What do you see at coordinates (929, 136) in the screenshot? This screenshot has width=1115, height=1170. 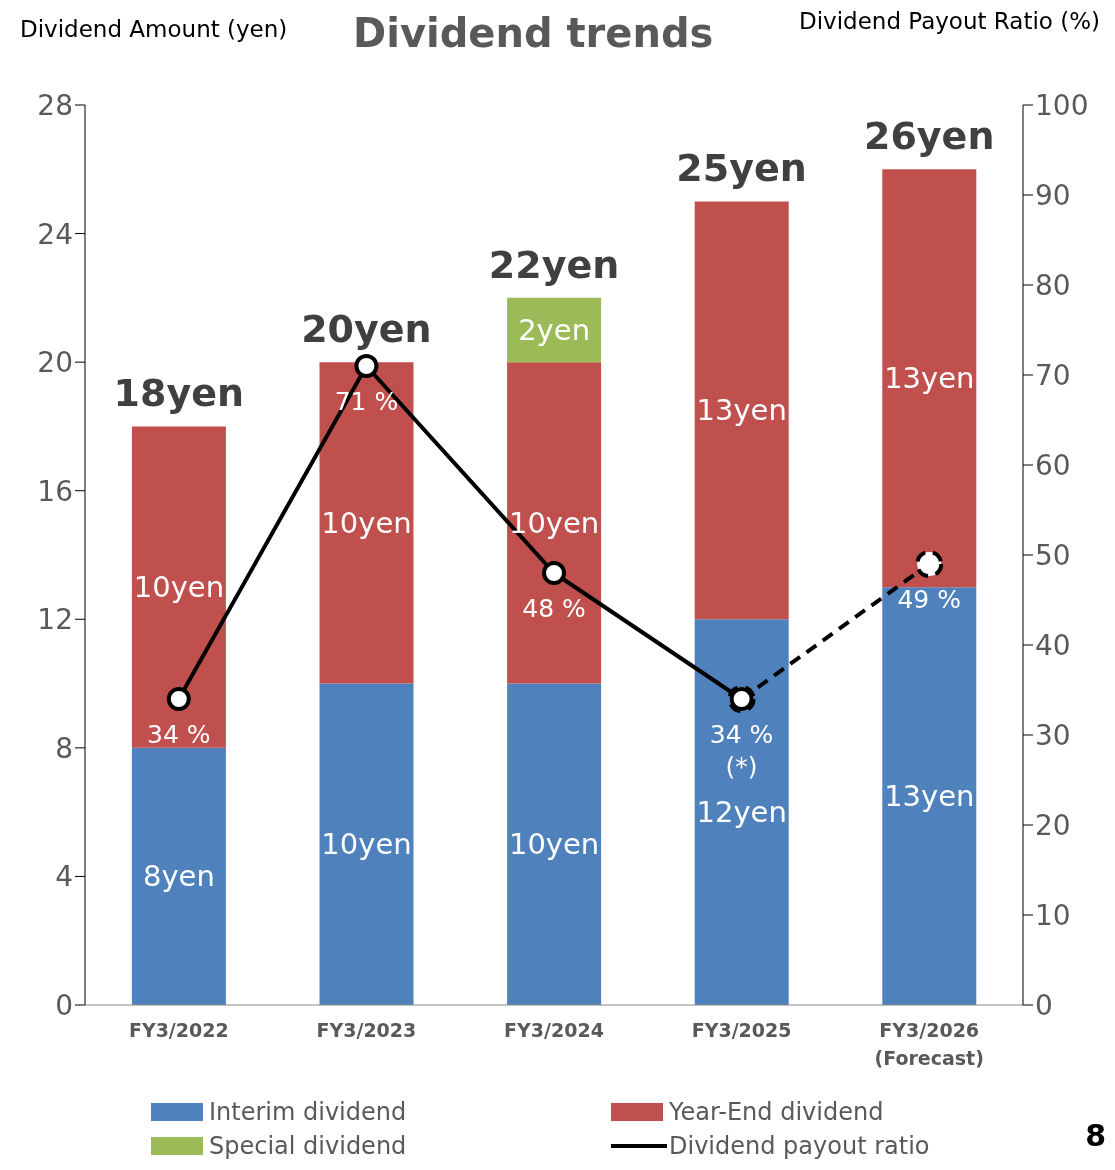 I see `total-label: 26yen` at bounding box center [929, 136].